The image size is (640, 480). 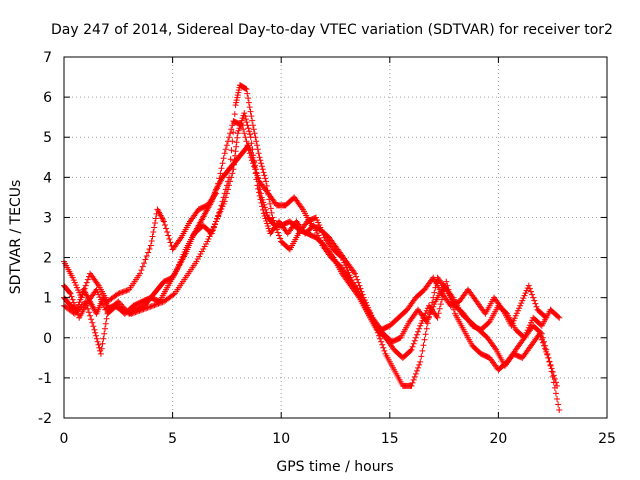 I want to click on x-tick-label: 15, so click(x=390, y=439).